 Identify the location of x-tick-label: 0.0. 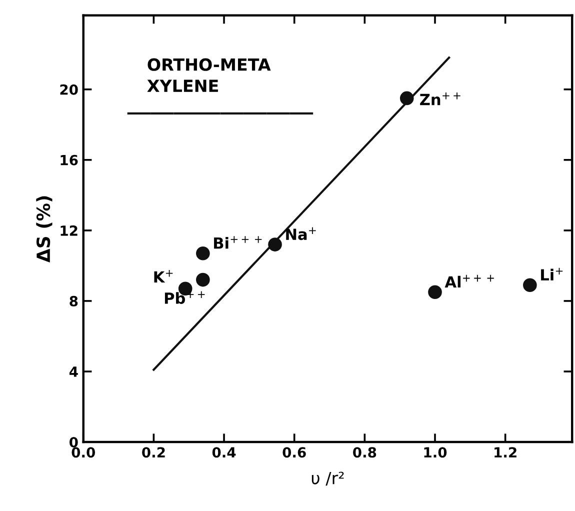
(84, 452).